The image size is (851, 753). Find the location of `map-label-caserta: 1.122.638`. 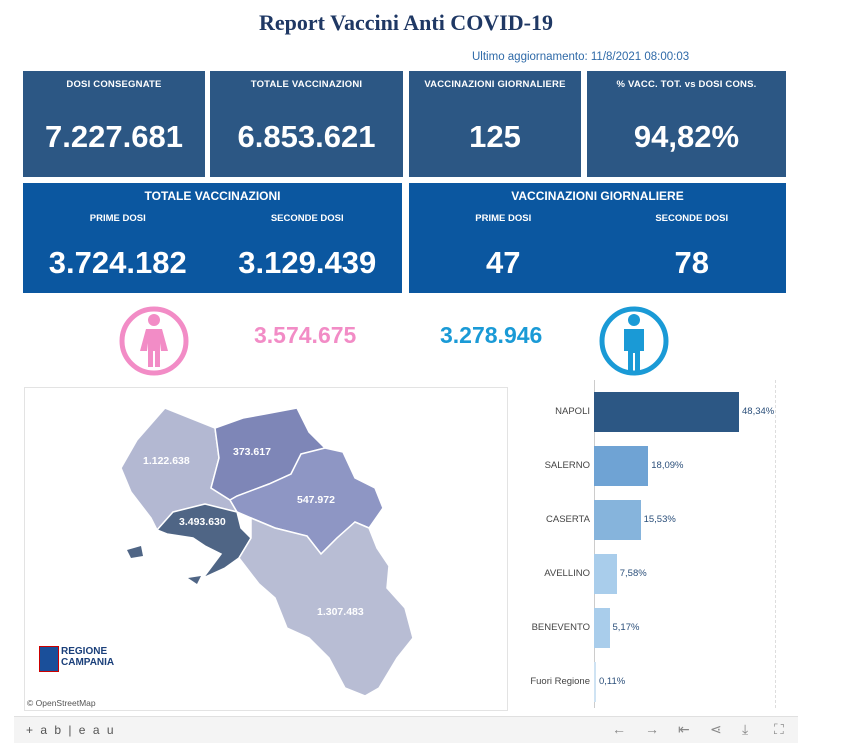

map-label-caserta: 1.122.638 is located at coordinates (166, 461).